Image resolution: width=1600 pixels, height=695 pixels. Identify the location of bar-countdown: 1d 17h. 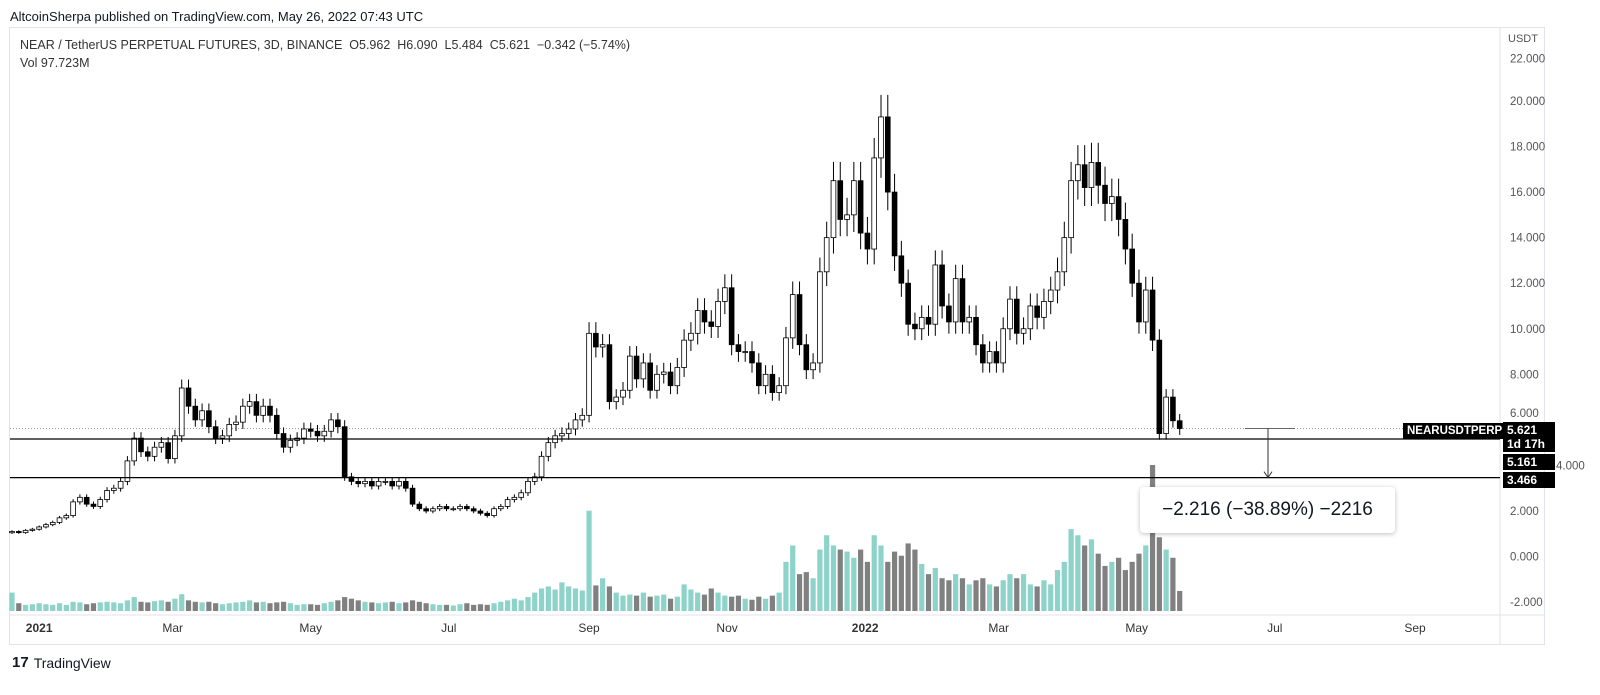
(1526, 444).